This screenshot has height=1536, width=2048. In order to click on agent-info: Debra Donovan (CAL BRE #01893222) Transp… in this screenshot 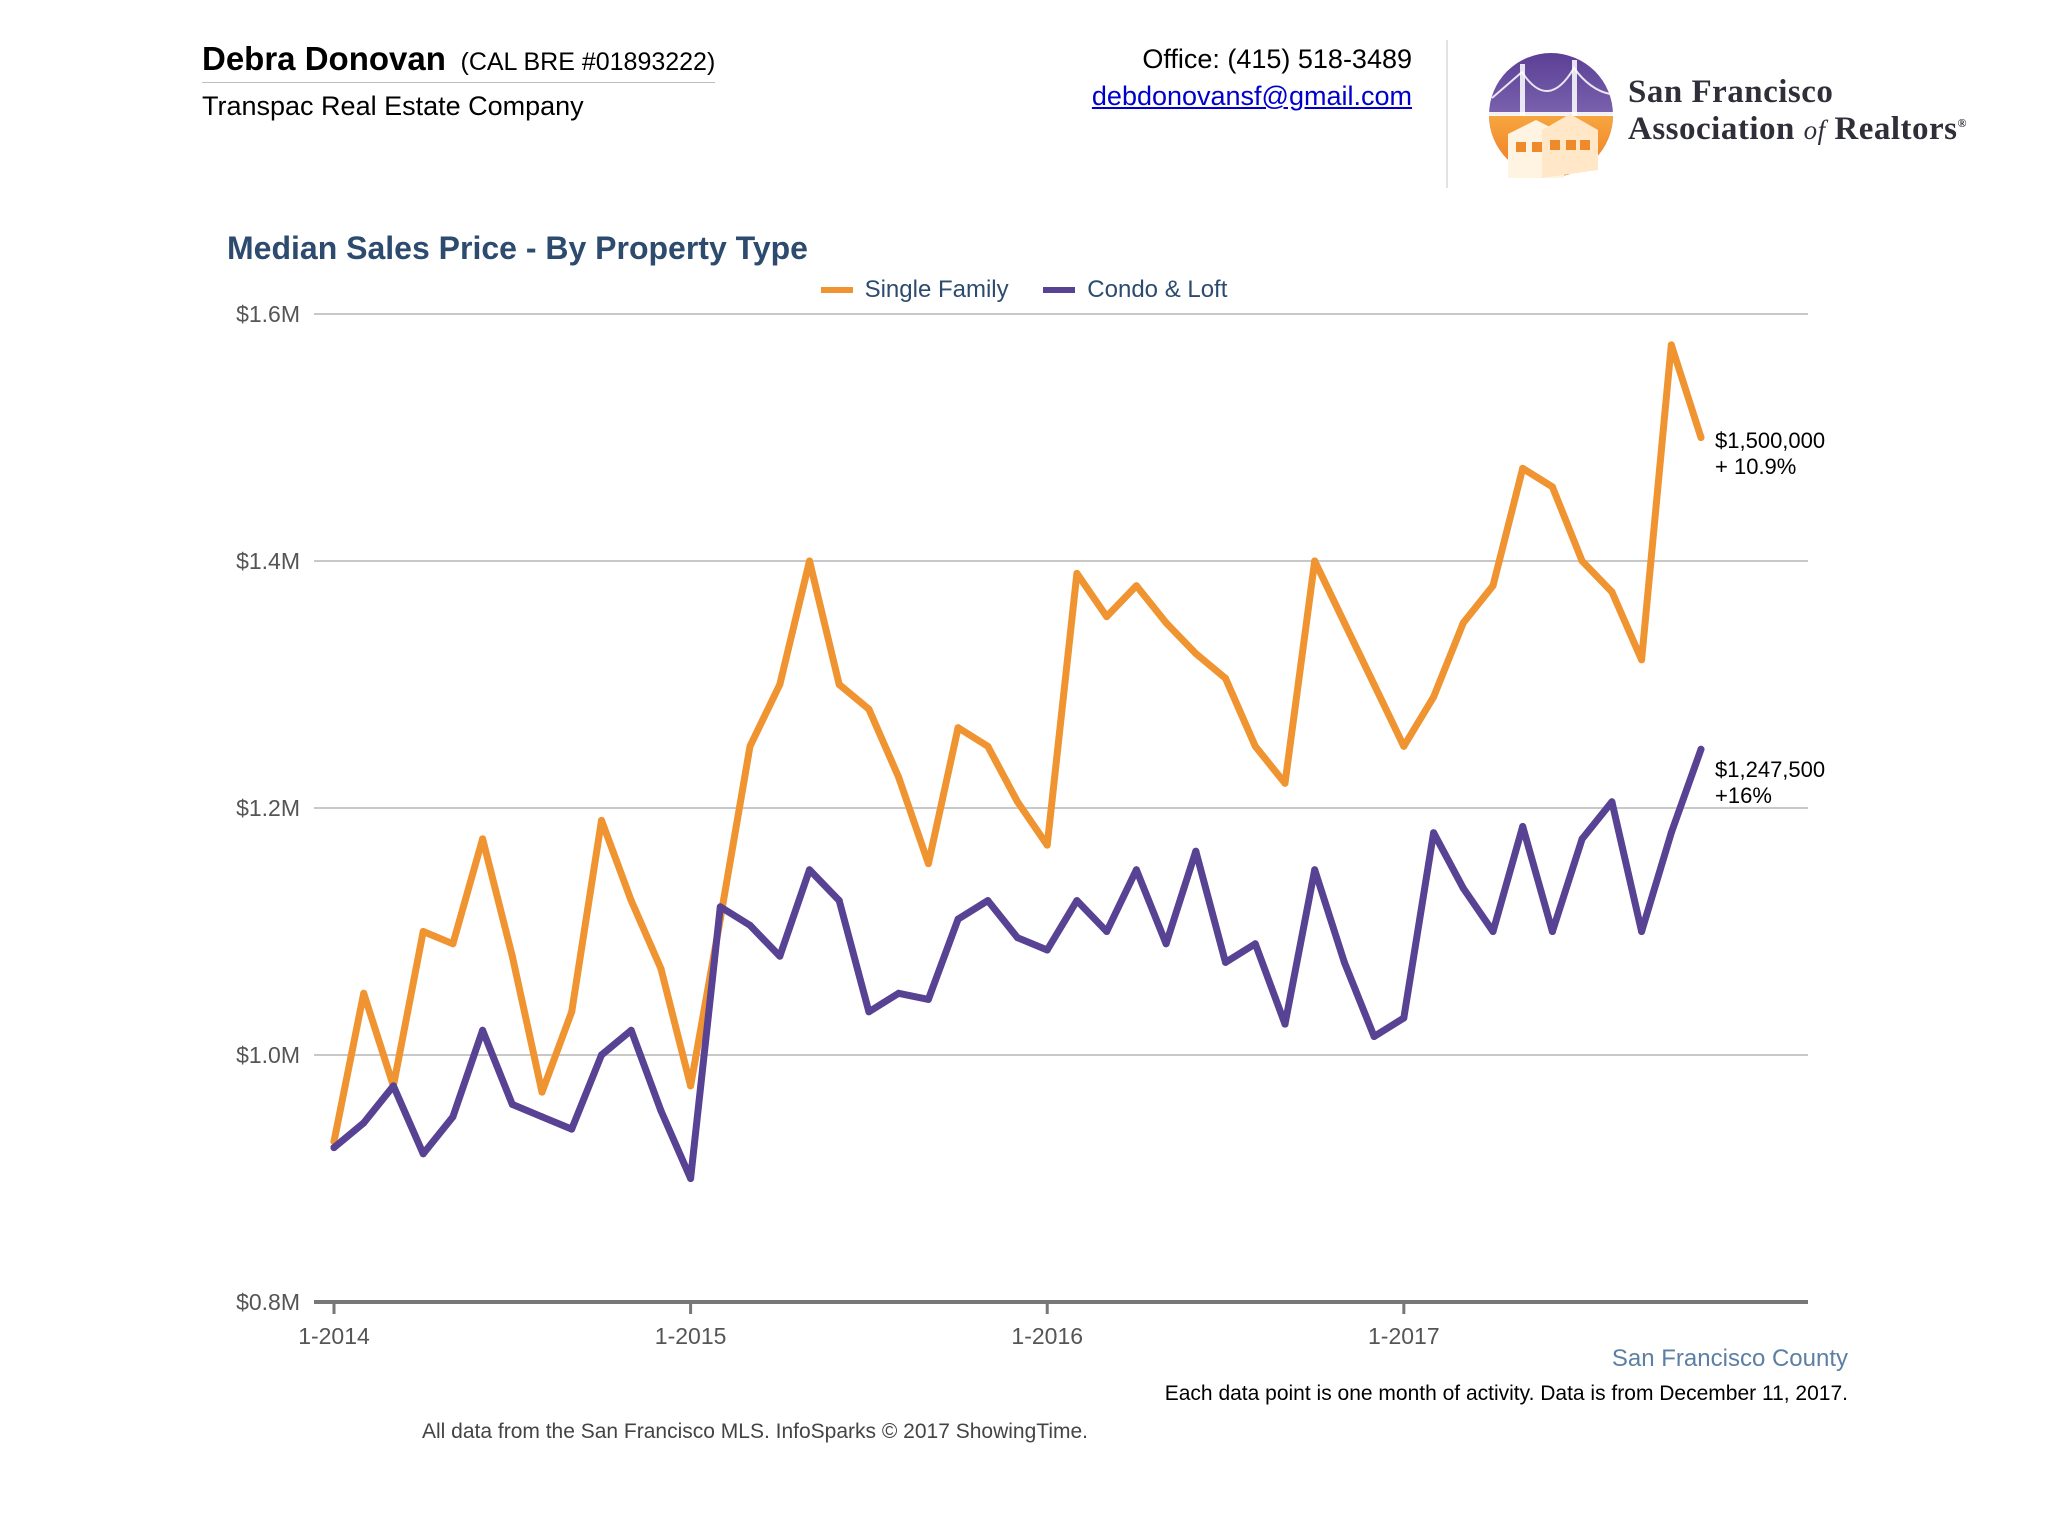, I will do `click(459, 81)`.